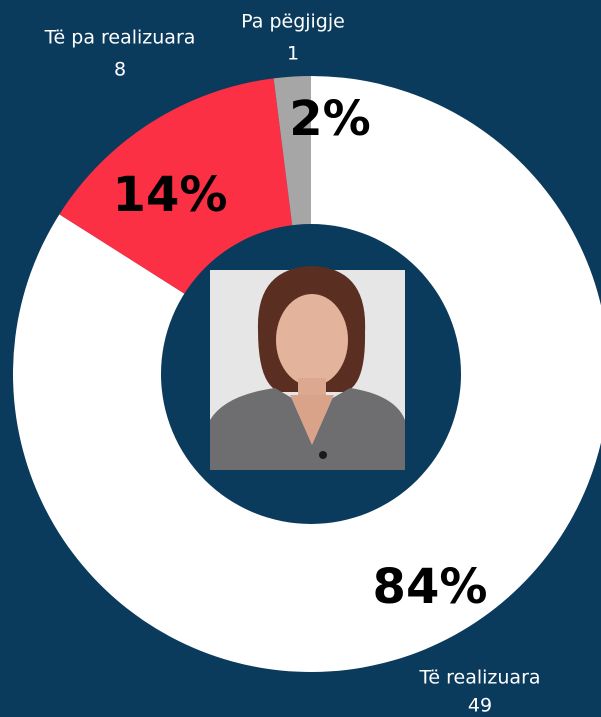  Describe the element at coordinates (480, 706) in the screenshot. I see `count-label: 49` at that location.